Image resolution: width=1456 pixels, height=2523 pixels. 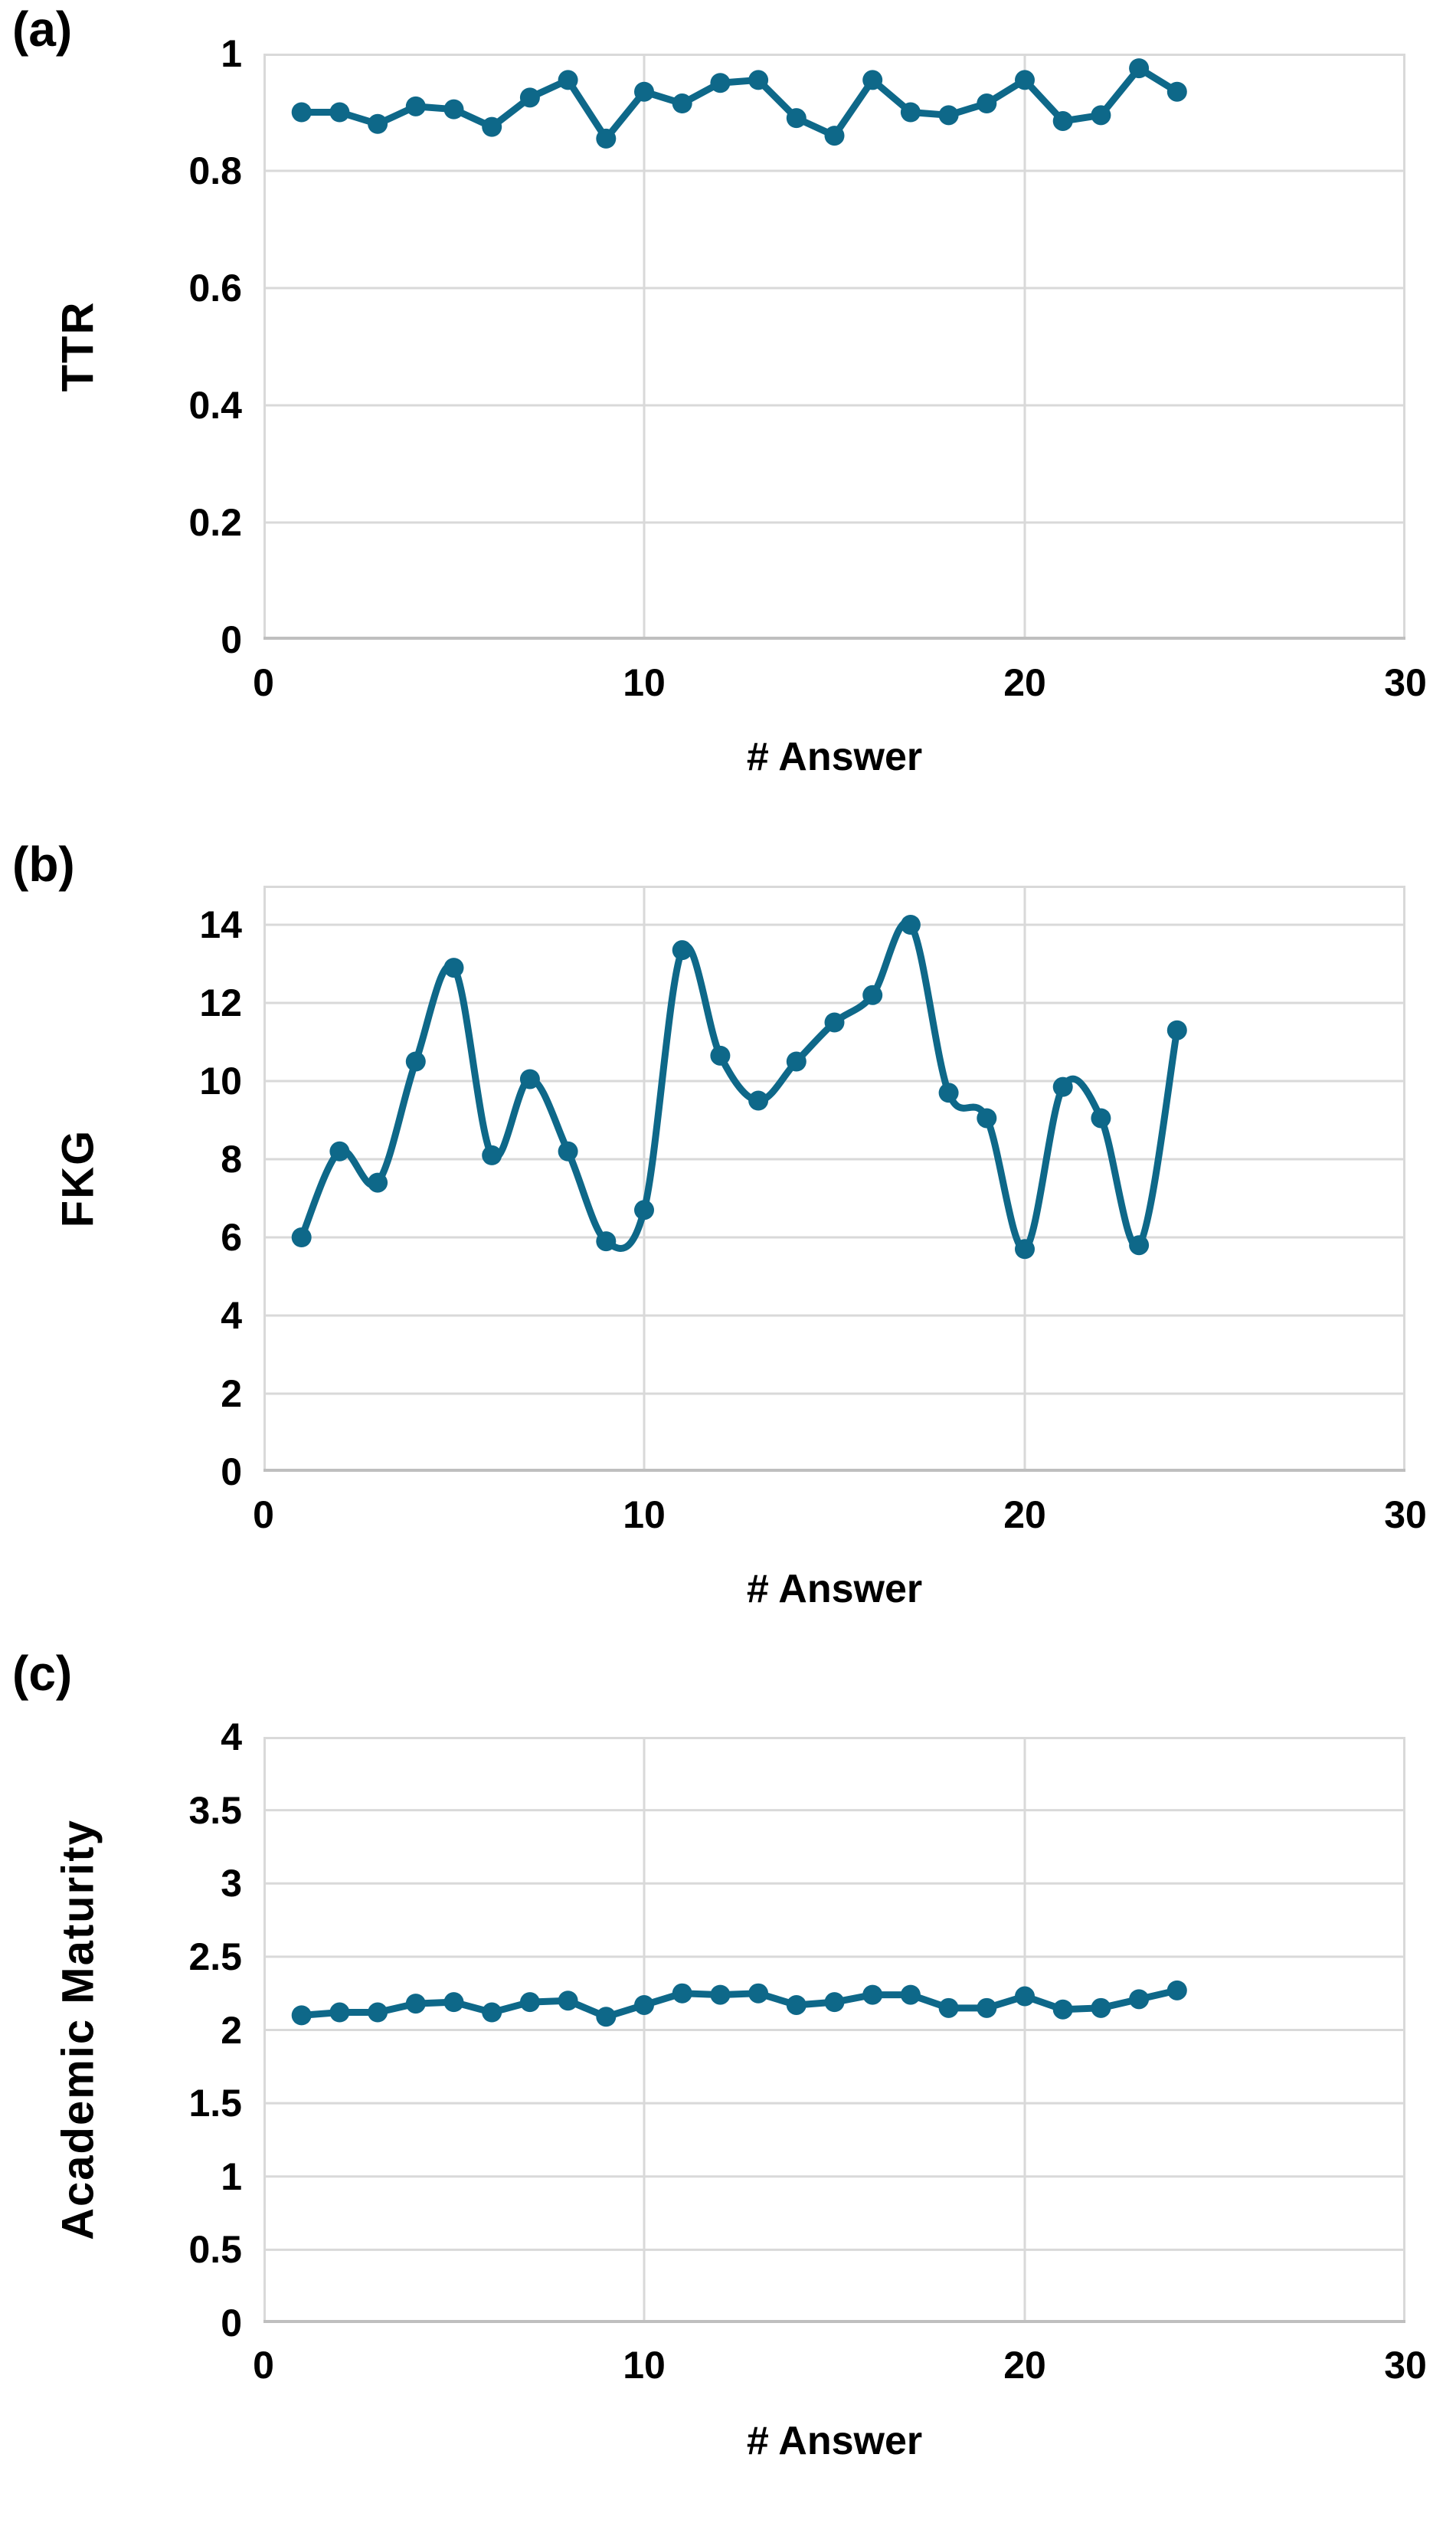 I want to click on panel-label-c: (c), so click(x=42, y=1673).